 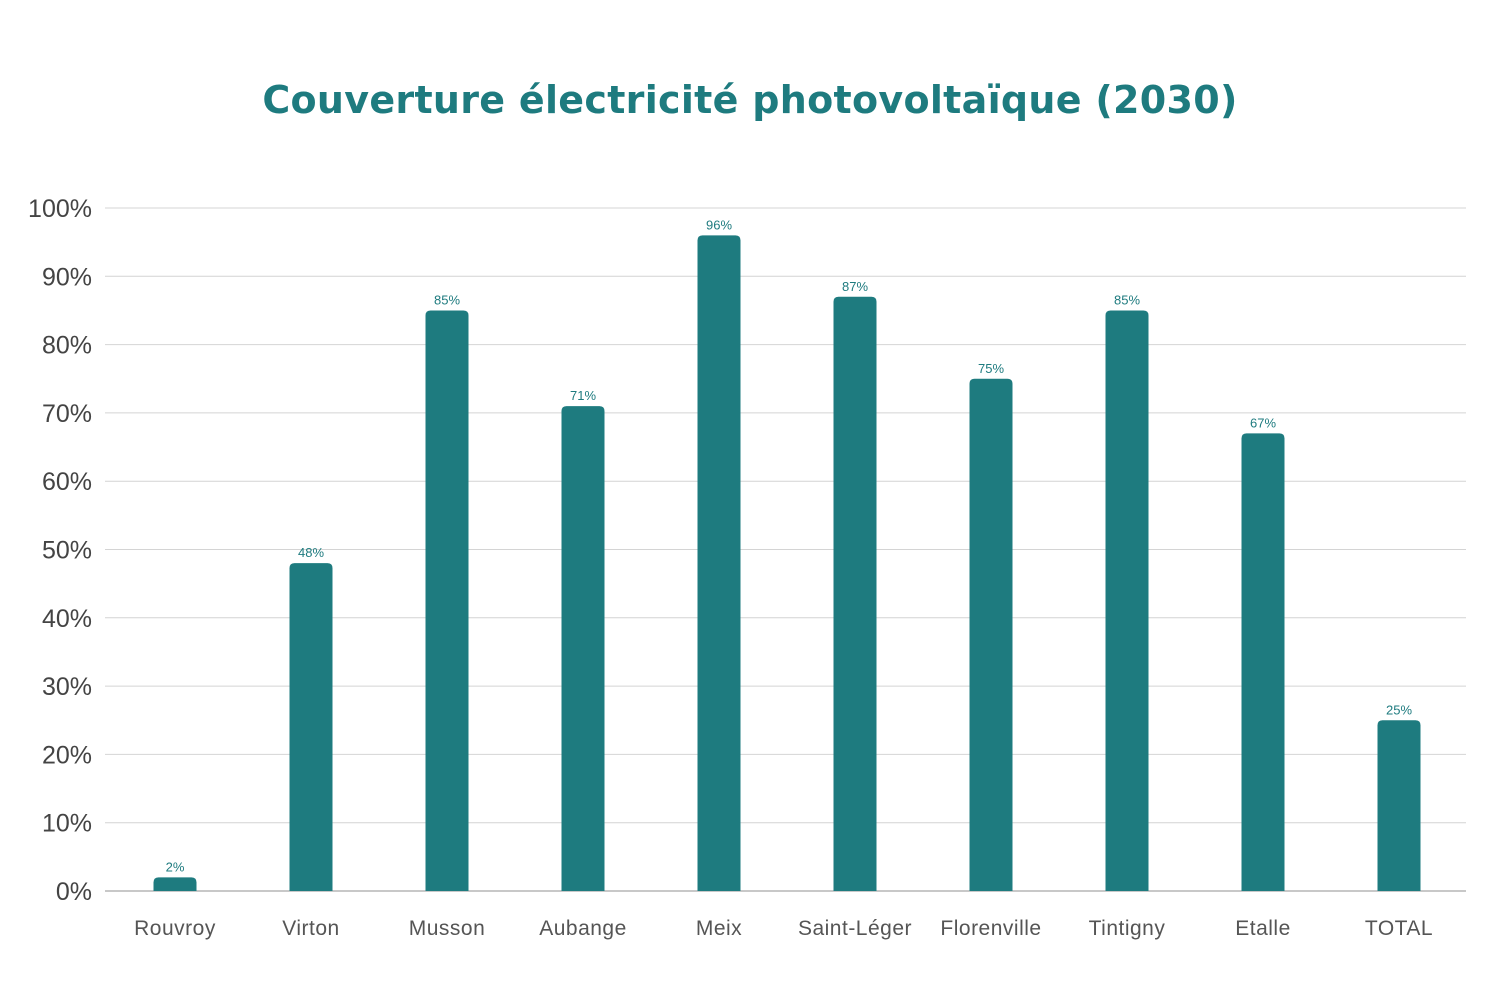 I want to click on data-label: 48%, so click(x=311, y=552).